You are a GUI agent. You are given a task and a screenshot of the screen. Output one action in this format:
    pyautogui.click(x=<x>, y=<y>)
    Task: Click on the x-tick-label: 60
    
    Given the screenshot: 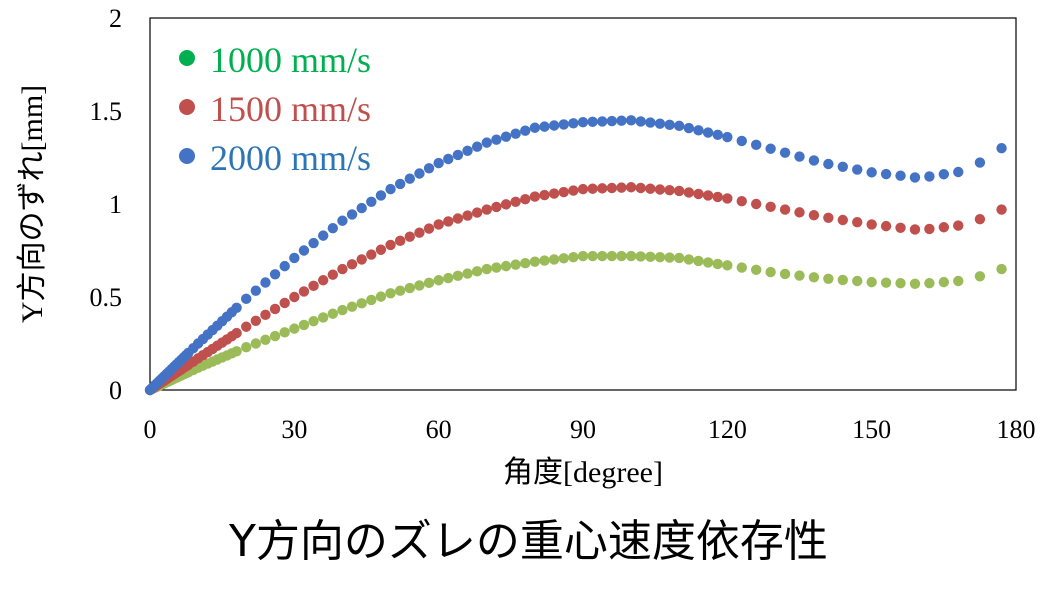 What is the action you would take?
    pyautogui.click(x=439, y=429)
    